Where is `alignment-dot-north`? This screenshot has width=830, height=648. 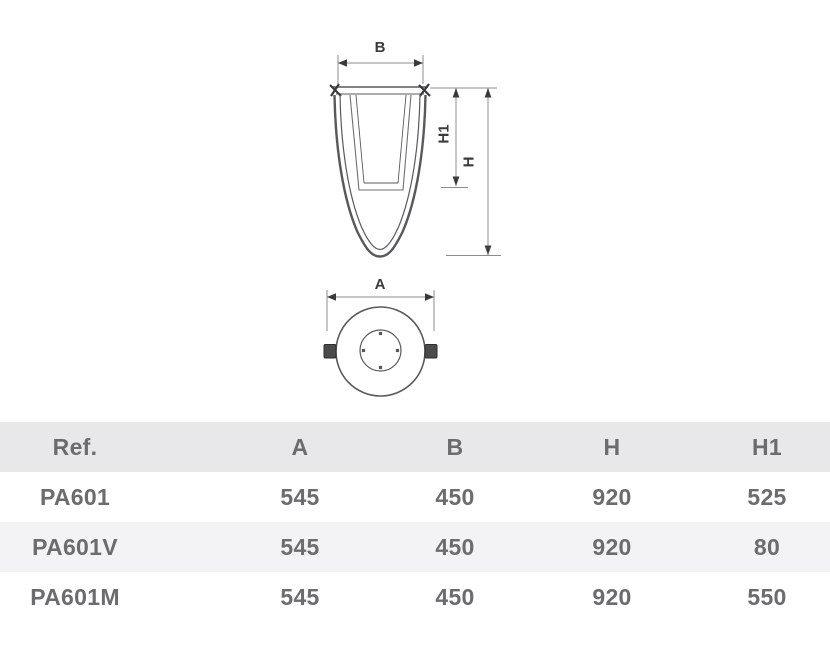
alignment-dot-north is located at coordinates (380, 333).